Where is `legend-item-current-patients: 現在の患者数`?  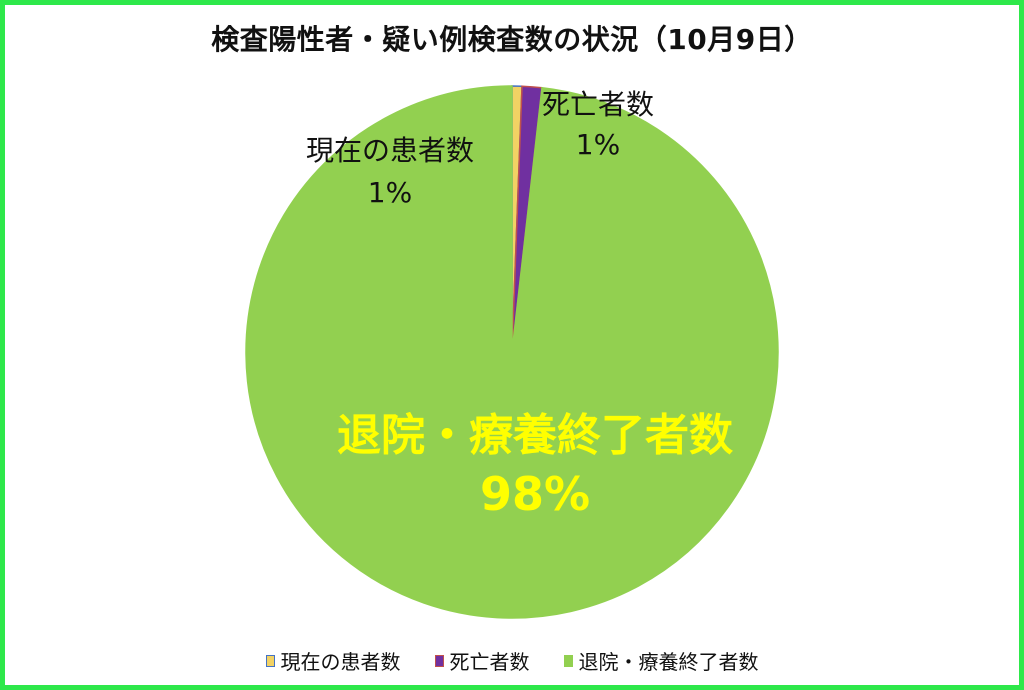 legend-item-current-patients: 現在の患者数 is located at coordinates (333, 660).